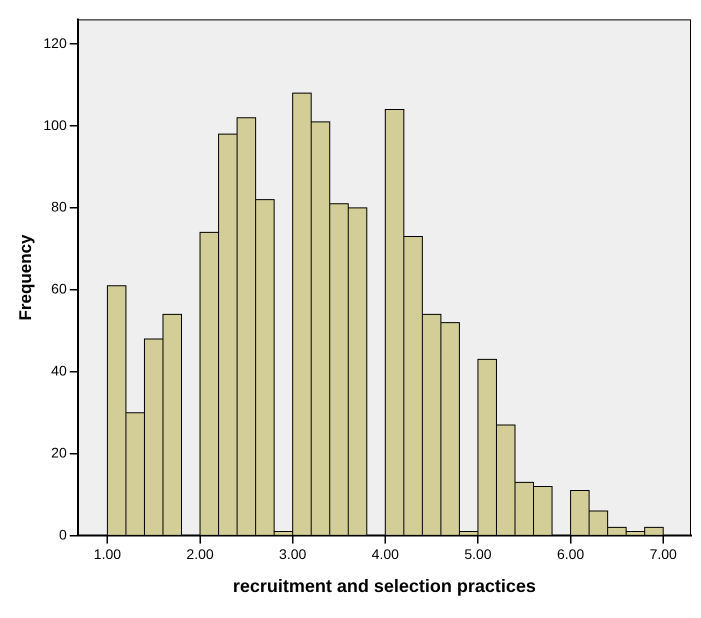  Describe the element at coordinates (386, 554) in the screenshot. I see `x-tick-label: 4.00` at that location.